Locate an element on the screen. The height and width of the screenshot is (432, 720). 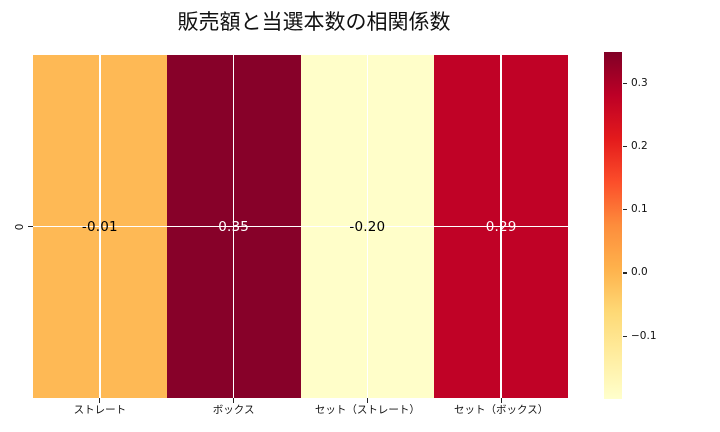
chart-title: 販売額と当選本数の相関係数 is located at coordinates (314, 22).